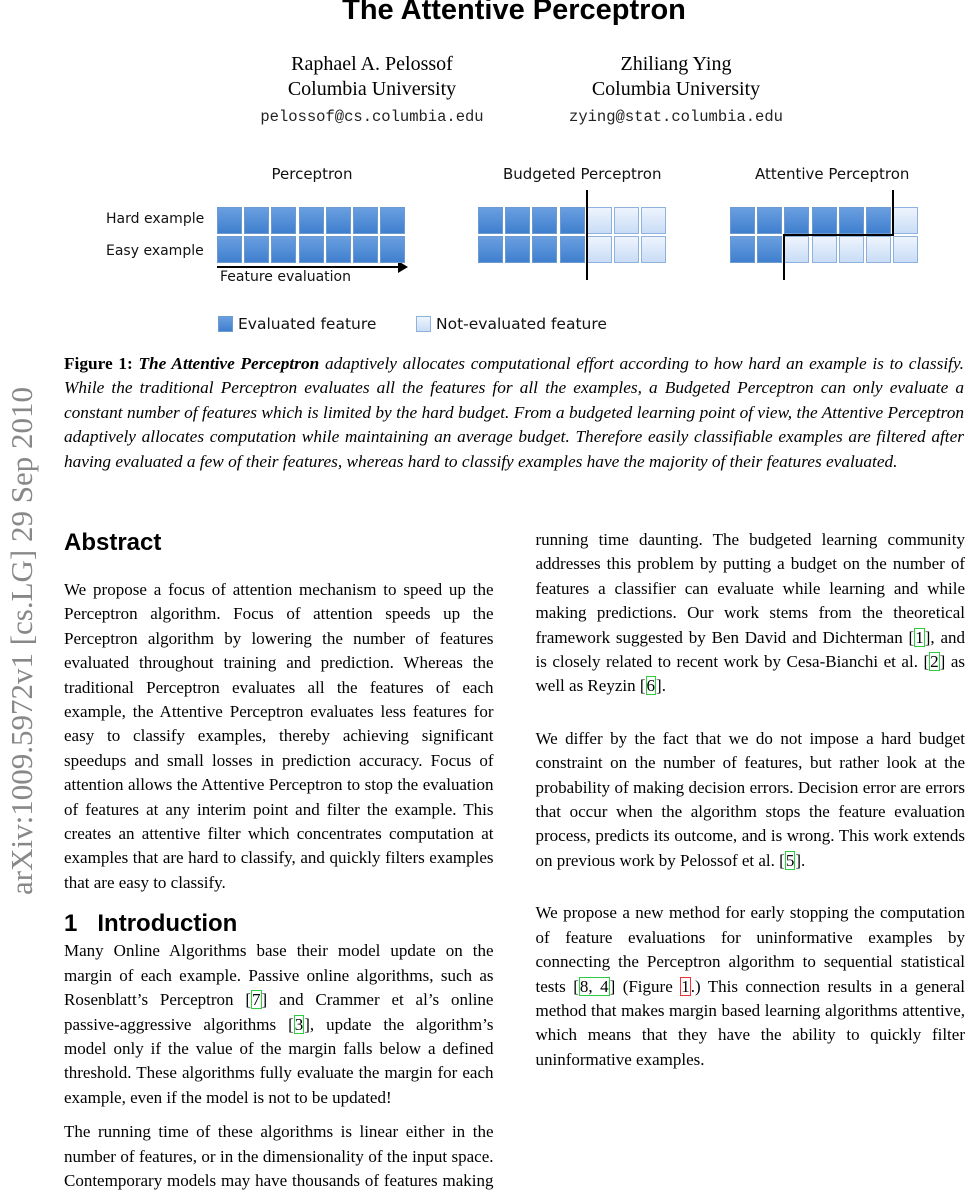 The width and height of the screenshot is (965, 1200). Describe the element at coordinates (98, 363) in the screenshot. I see `caption-label: Figure 1:` at that location.